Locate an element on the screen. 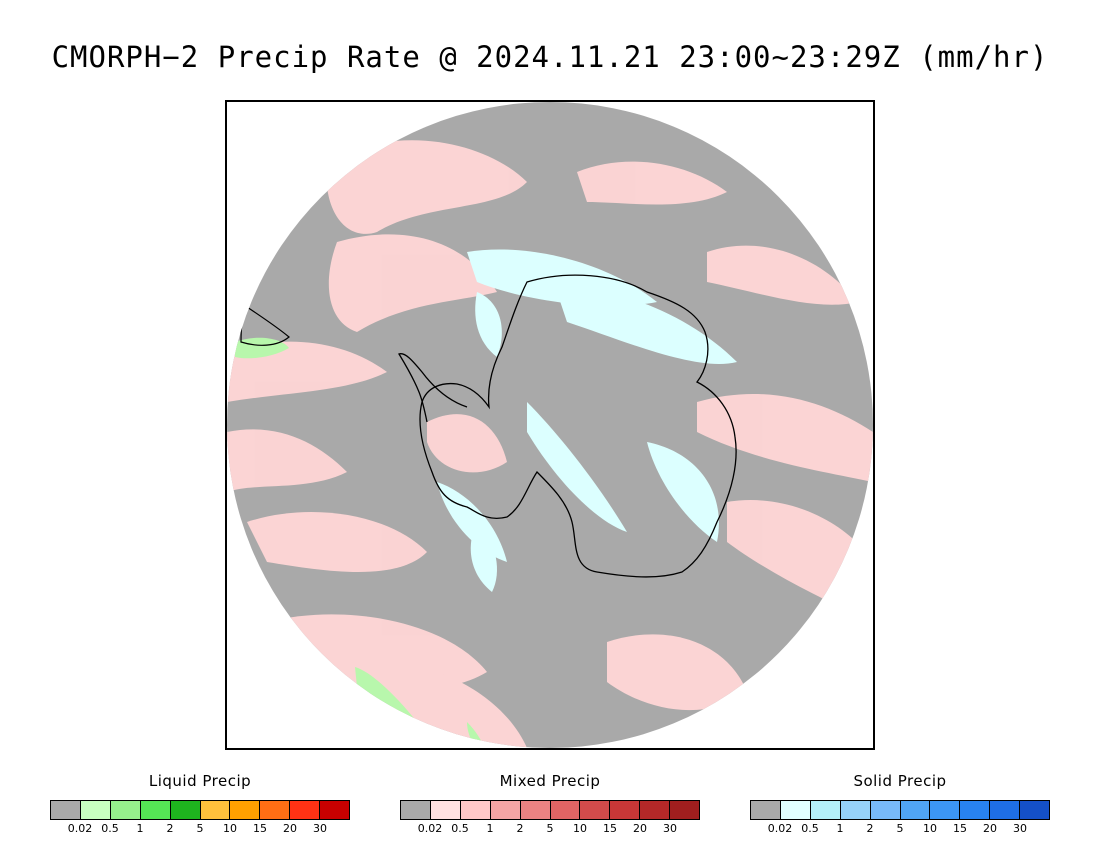  legend-title: Mixed Precip is located at coordinates (550, 781).